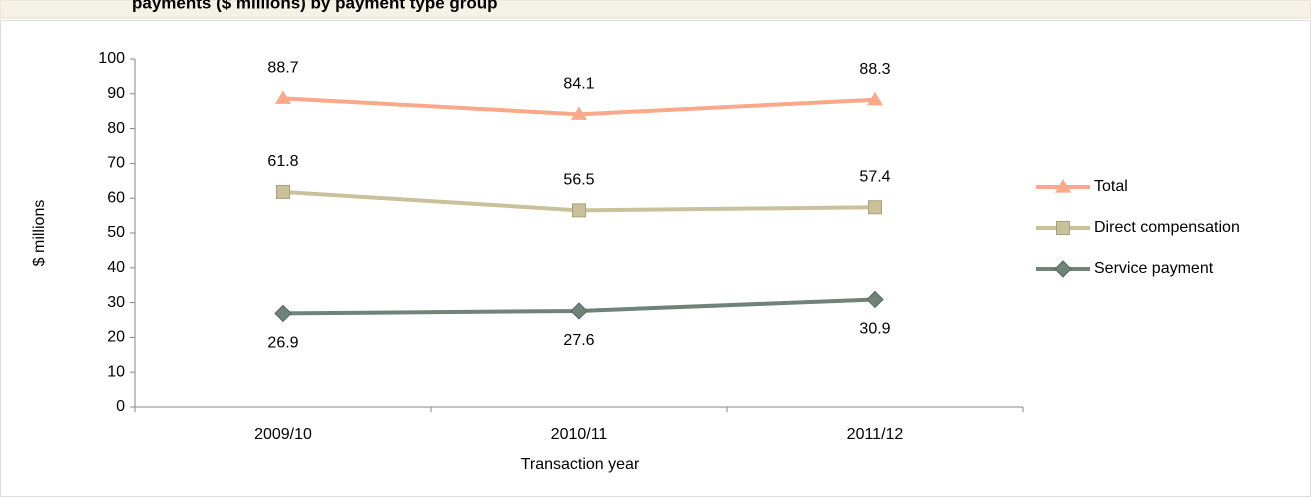  What do you see at coordinates (116, 93) in the screenshot?
I see `y-tick-label: 90` at bounding box center [116, 93].